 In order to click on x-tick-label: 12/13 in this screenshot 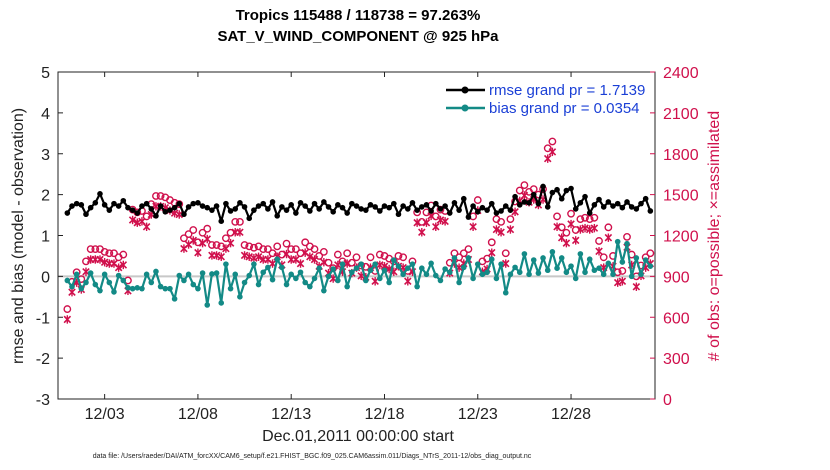, I will do `click(291, 414)`.